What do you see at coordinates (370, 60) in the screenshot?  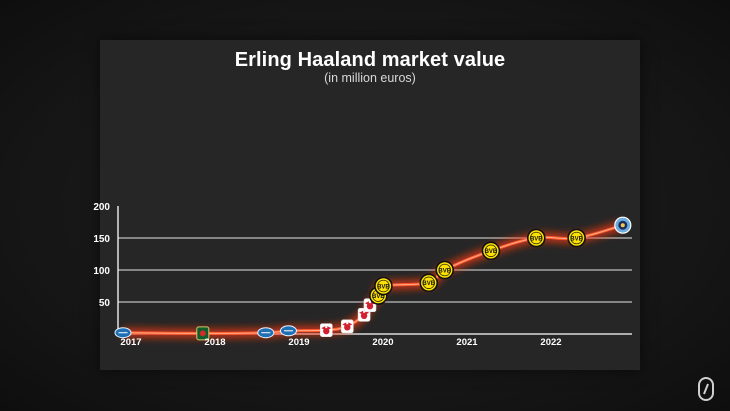 I see `chart-title: Erling Haaland market value` at bounding box center [370, 60].